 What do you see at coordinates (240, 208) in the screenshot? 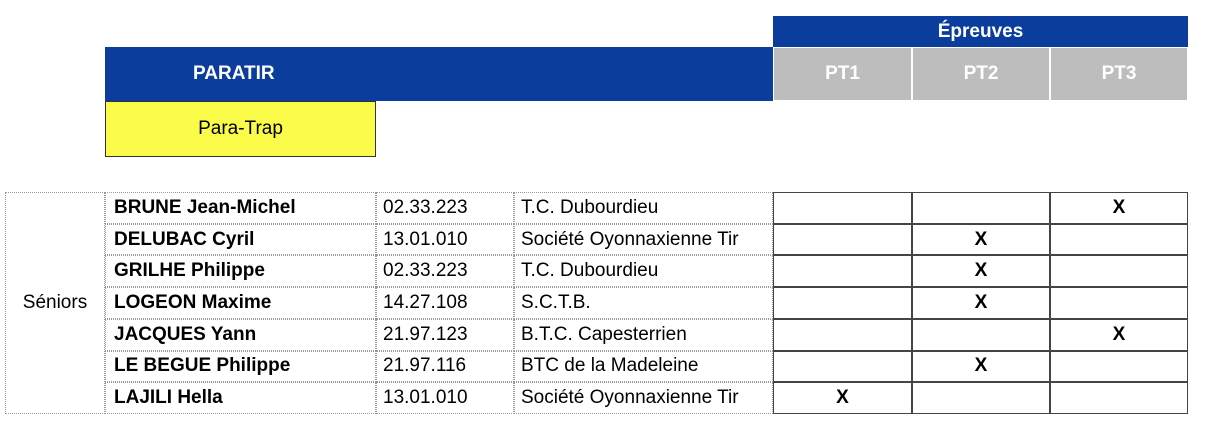
I see `player-name: BRUNE Jean-Michel` at bounding box center [240, 208].